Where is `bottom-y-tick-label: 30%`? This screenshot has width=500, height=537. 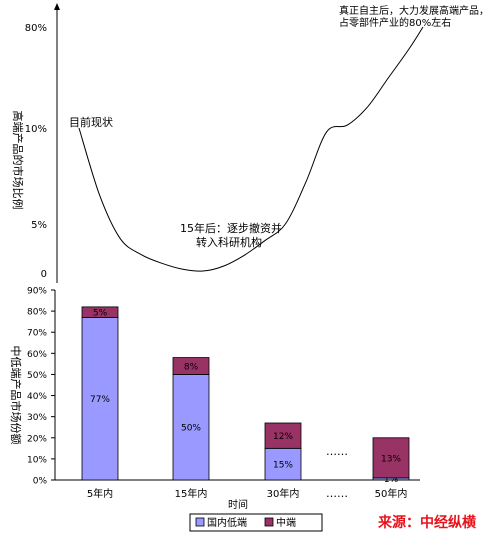 bottom-y-tick-label: 30% is located at coordinates (37, 418).